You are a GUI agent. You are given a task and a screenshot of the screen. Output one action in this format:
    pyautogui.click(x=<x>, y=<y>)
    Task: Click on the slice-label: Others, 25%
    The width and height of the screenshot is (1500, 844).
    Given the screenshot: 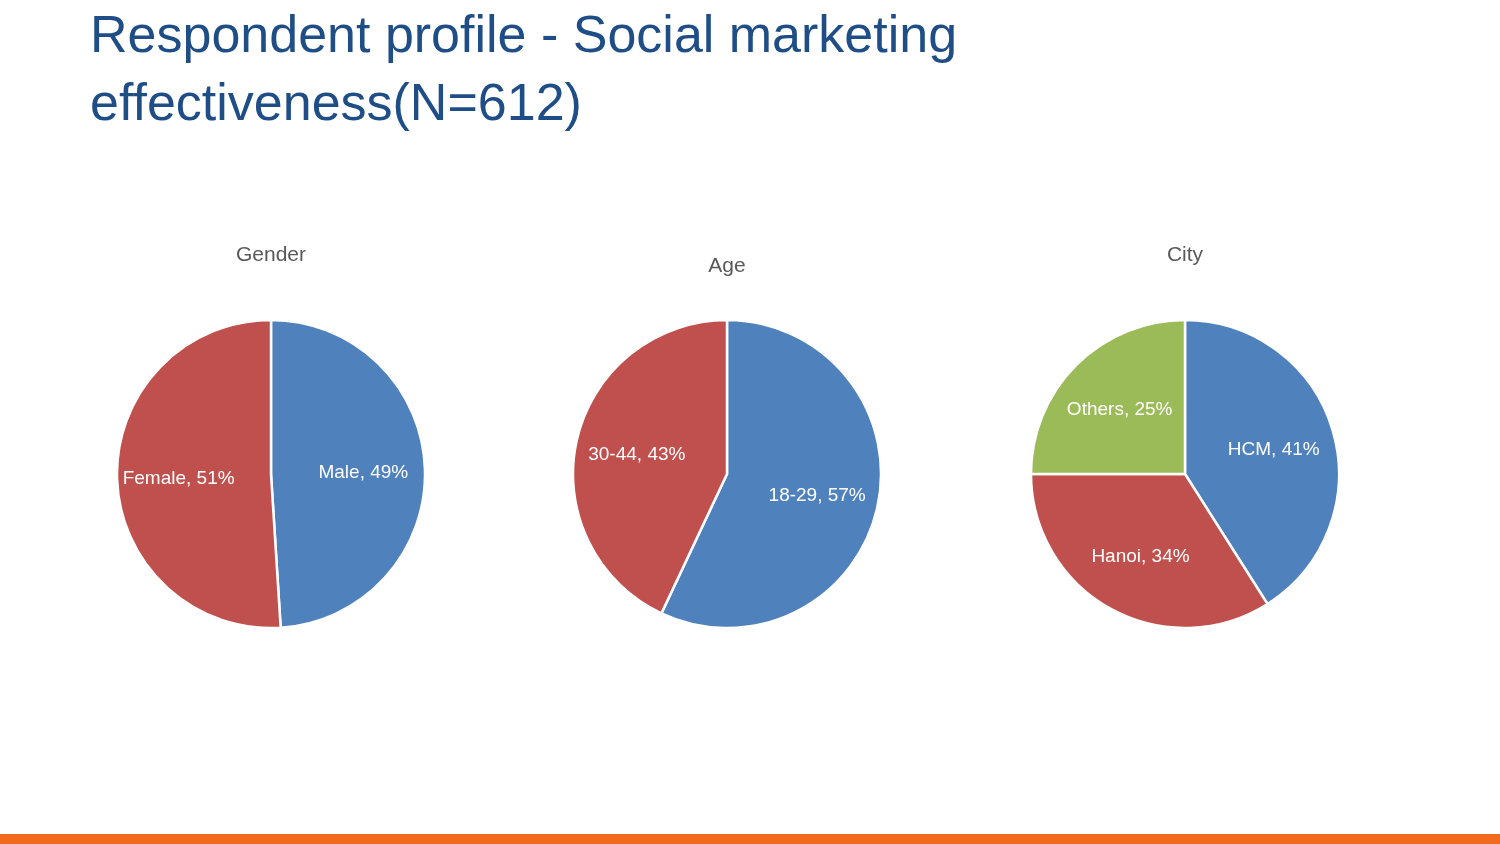 What is the action you would take?
    pyautogui.click(x=1119, y=409)
    